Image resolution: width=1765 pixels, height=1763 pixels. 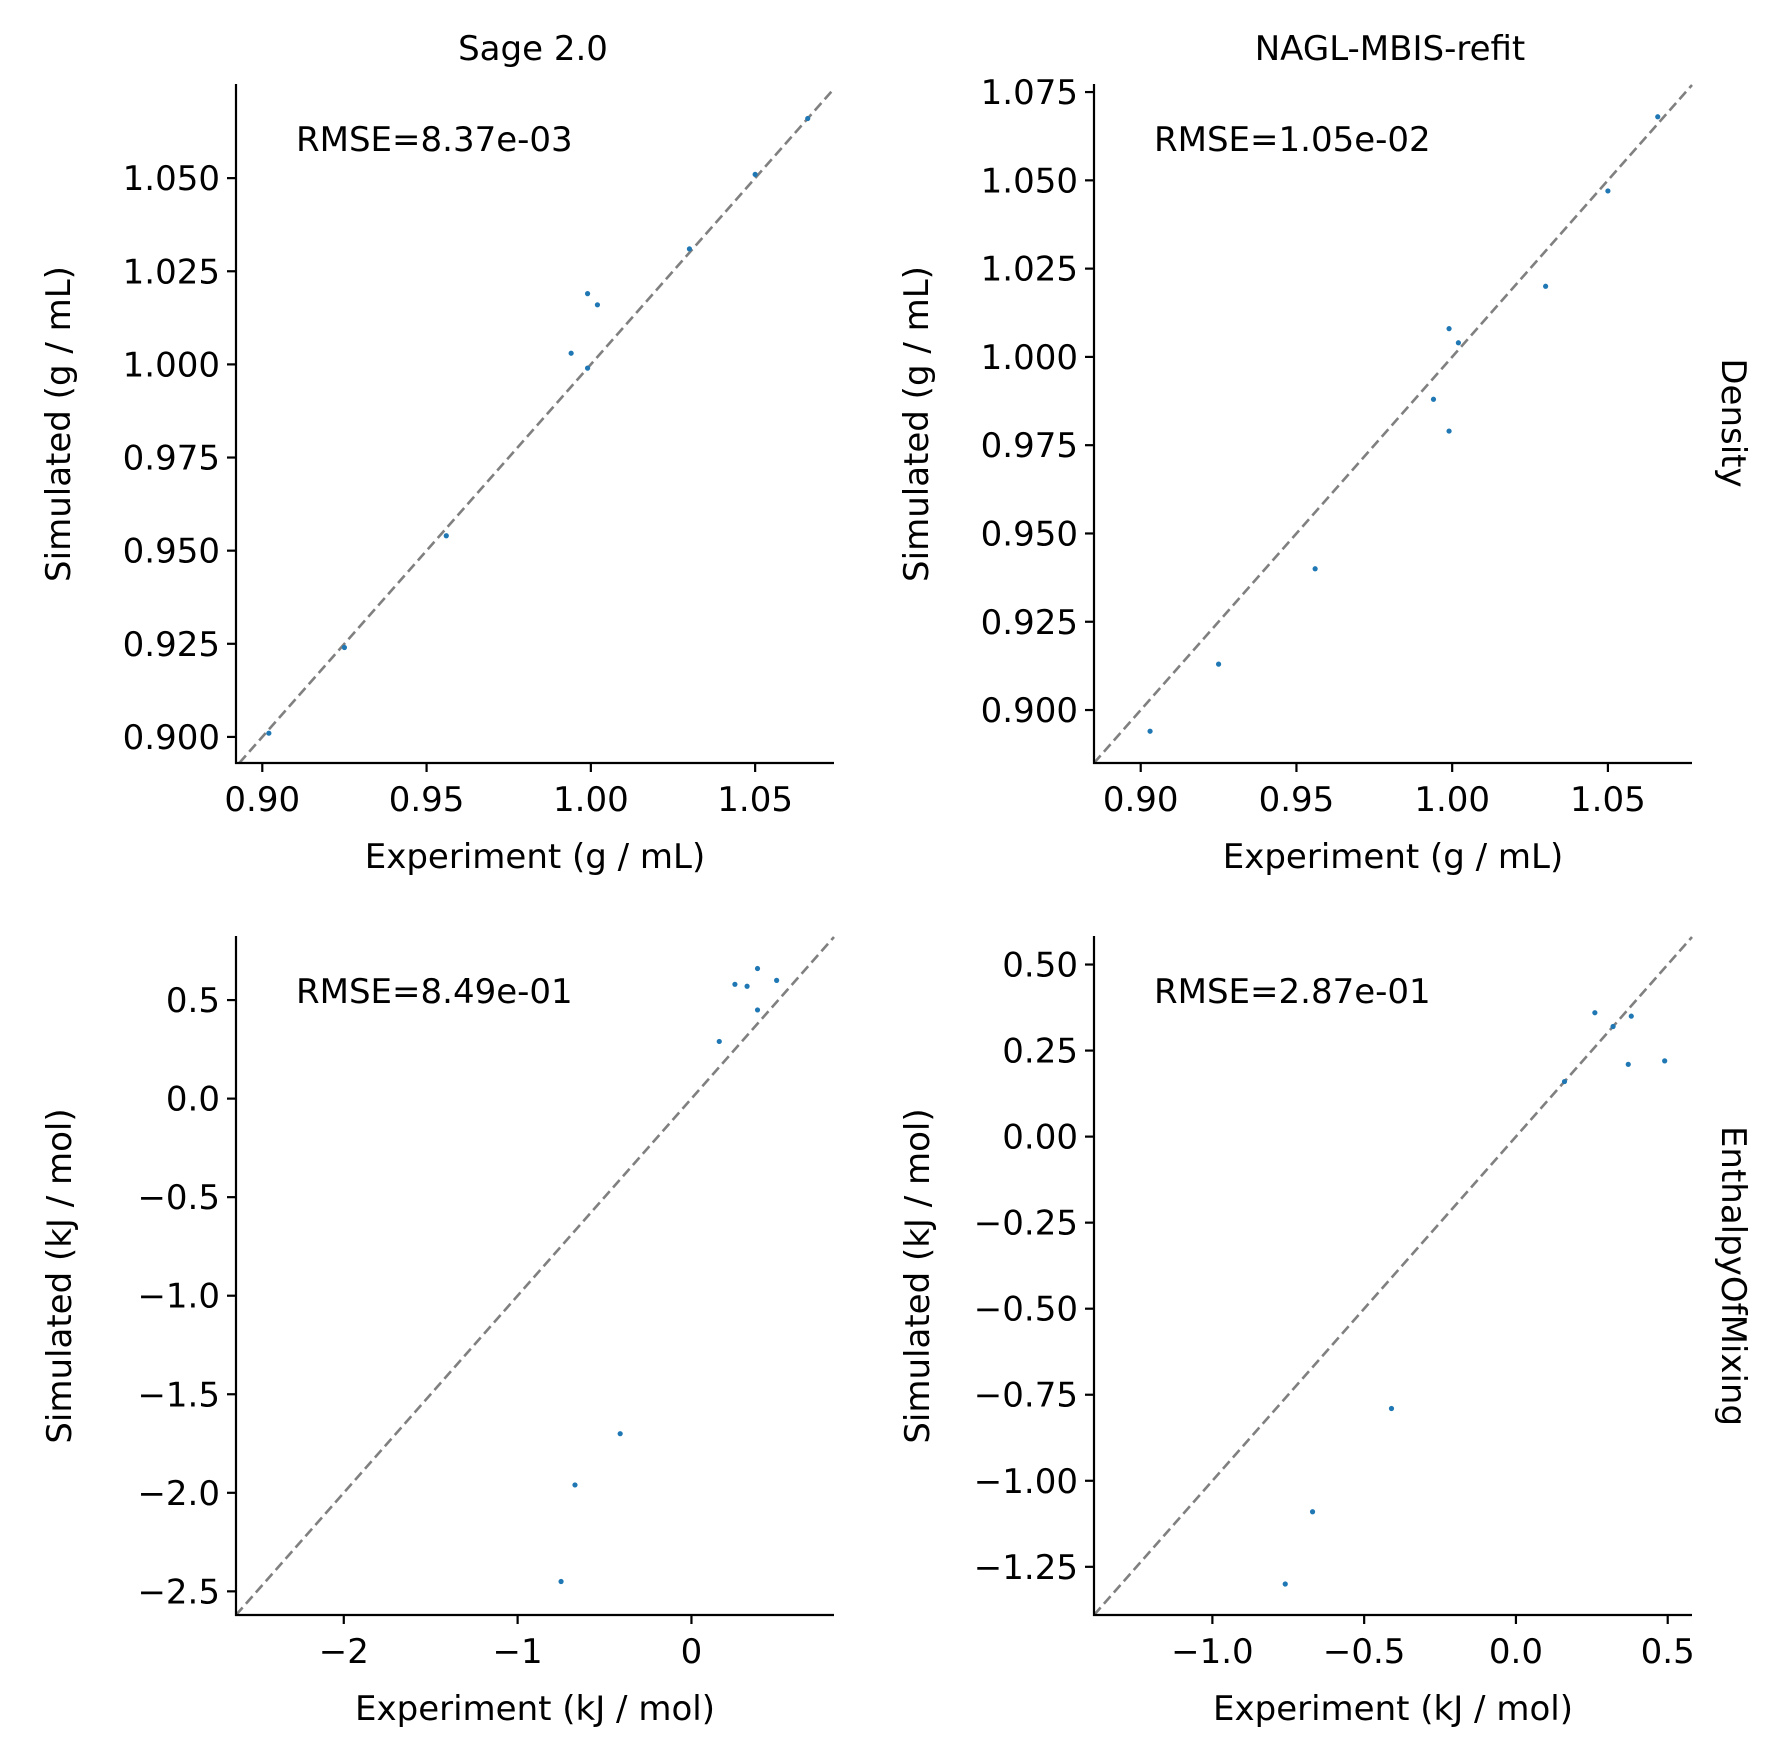 I want to click on y-tick-label: 0.00, so click(x=1040, y=1138).